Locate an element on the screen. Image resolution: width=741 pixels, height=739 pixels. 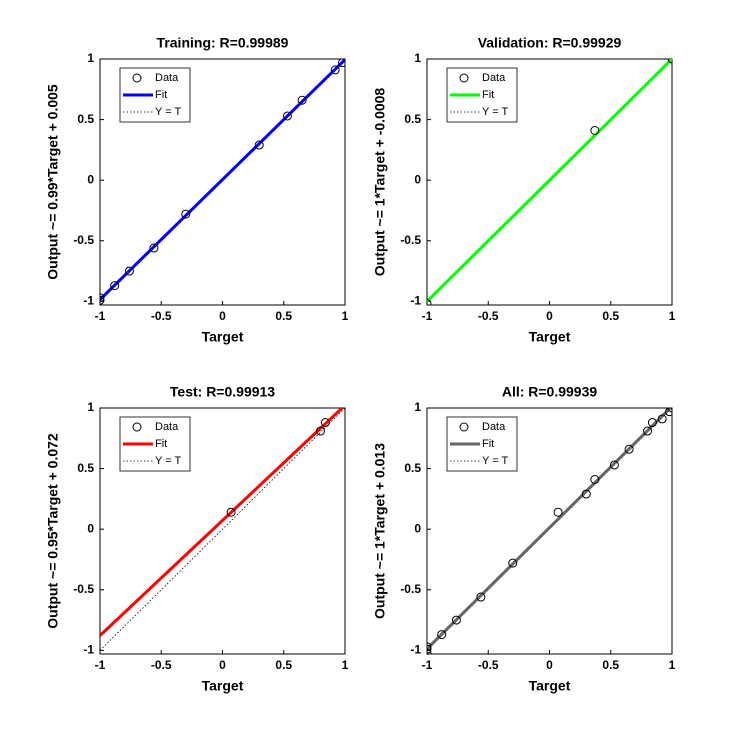
y-axis-label: Output ~= 1*Target + -0.0008 is located at coordinates (380, 182).